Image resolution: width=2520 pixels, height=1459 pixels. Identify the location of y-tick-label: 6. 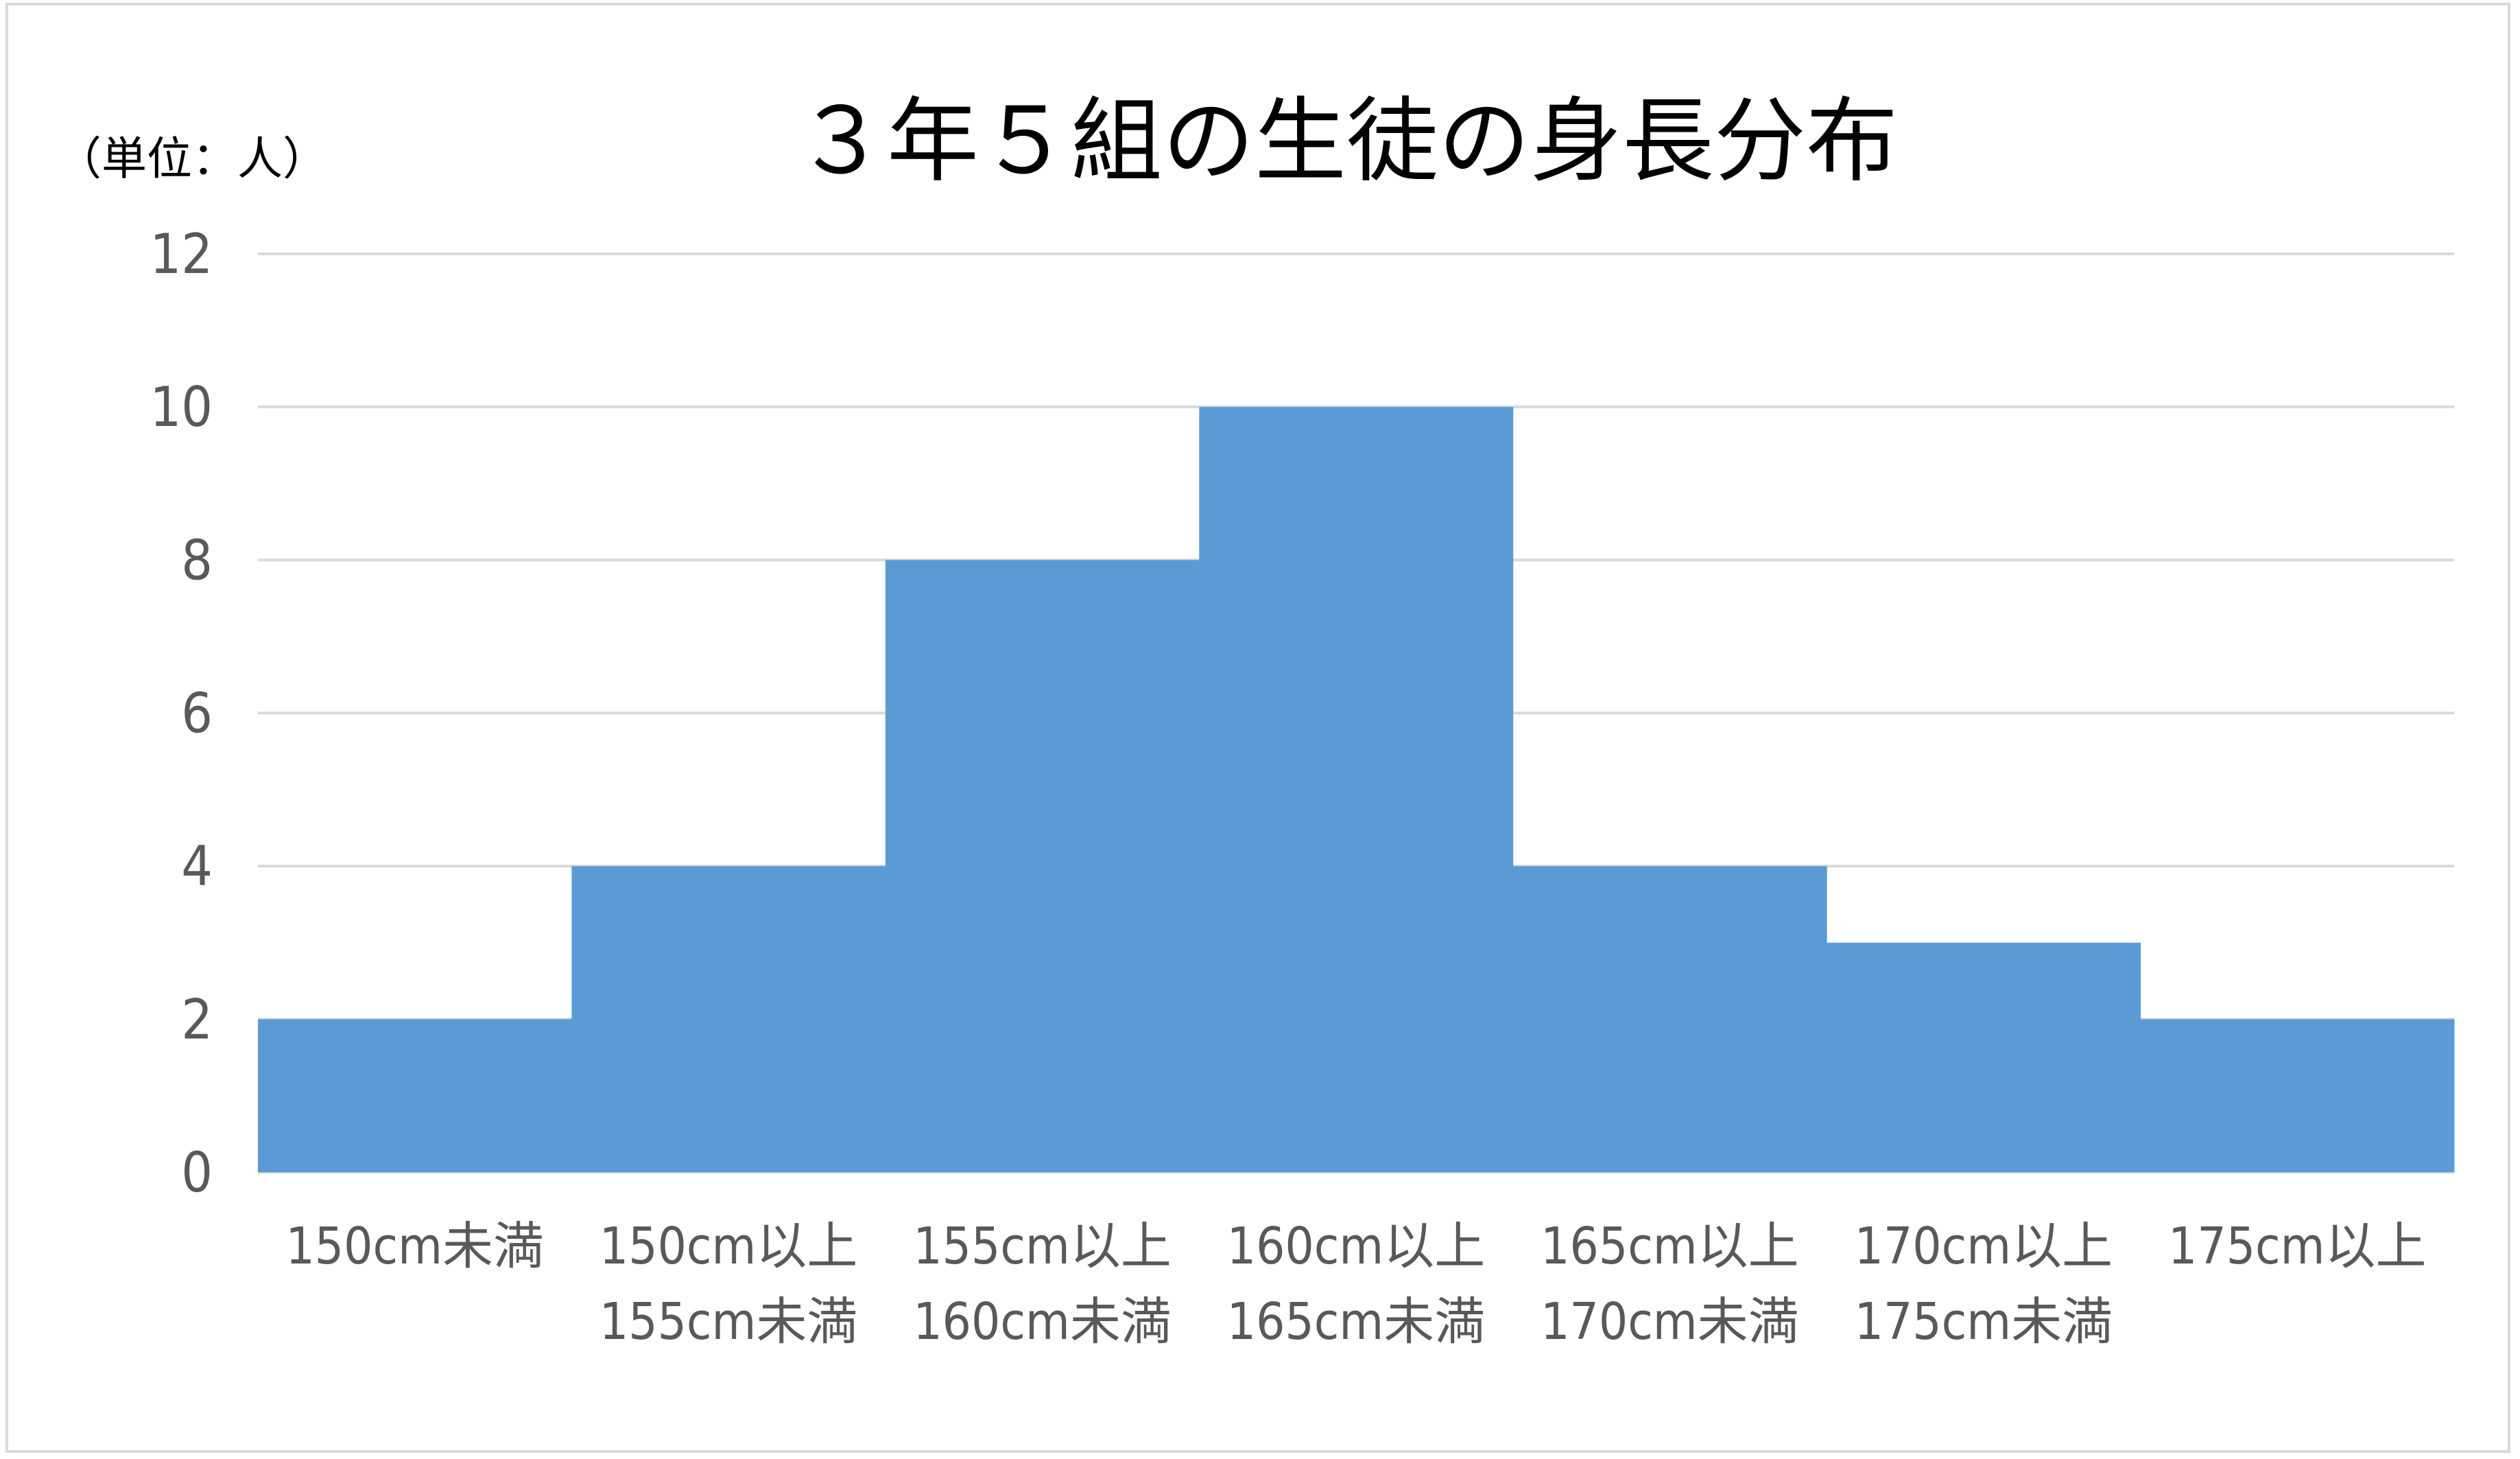
(197, 714).